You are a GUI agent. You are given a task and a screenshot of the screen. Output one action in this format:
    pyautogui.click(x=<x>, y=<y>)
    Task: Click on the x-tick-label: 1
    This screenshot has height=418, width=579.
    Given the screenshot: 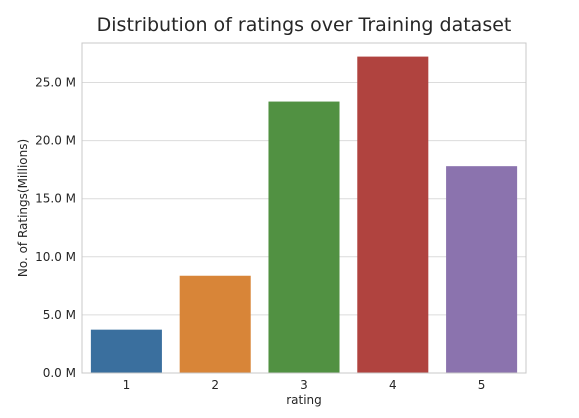 What is the action you would take?
    pyautogui.click(x=127, y=385)
    